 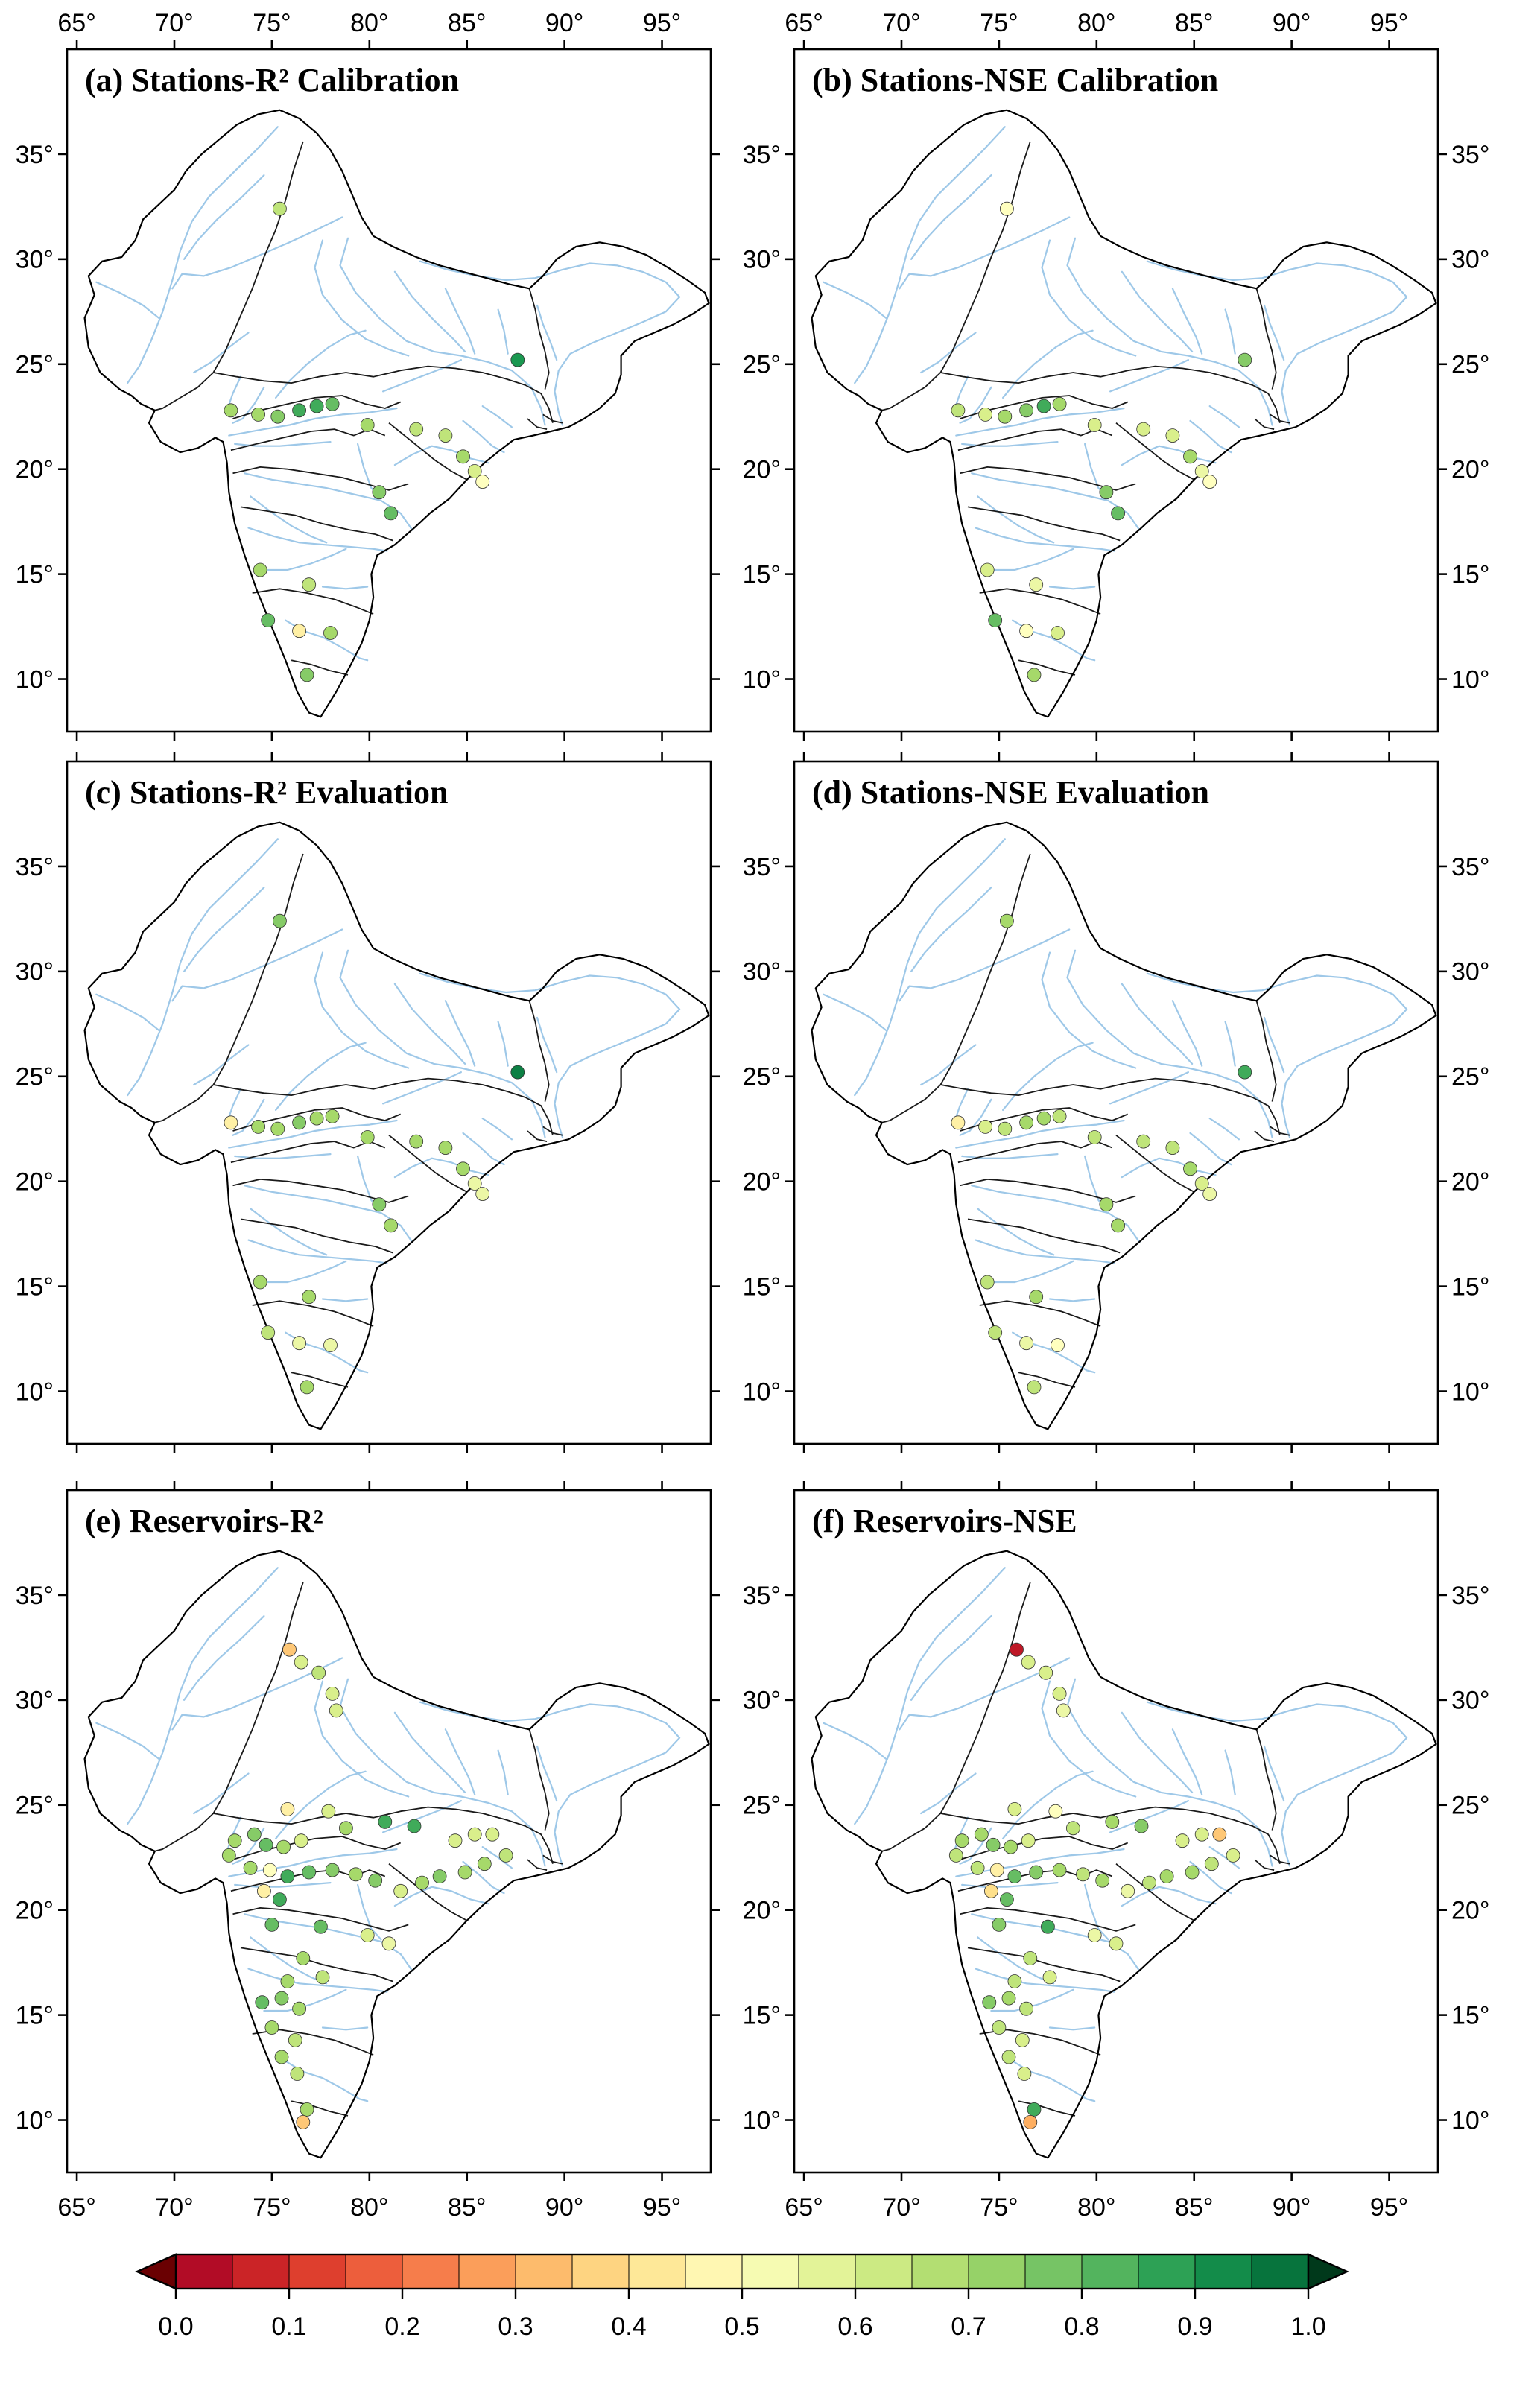 What do you see at coordinates (1194, 2327) in the screenshot?
I see `colorbar-tick-label: 0.9` at bounding box center [1194, 2327].